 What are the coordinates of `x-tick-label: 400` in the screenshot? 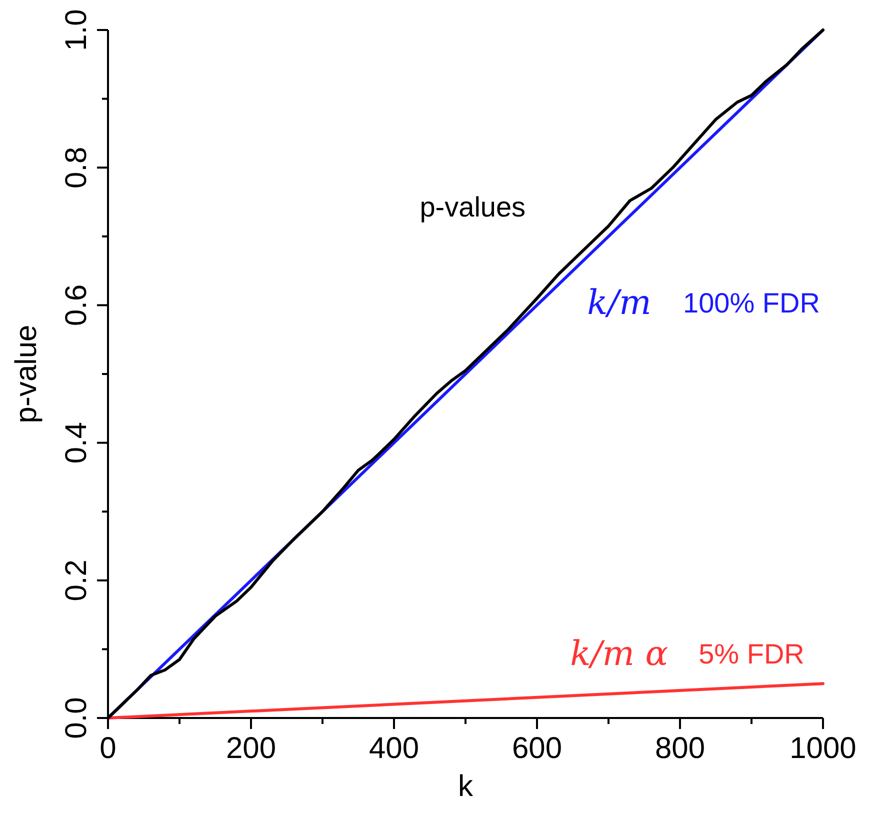 It's located at (394, 748).